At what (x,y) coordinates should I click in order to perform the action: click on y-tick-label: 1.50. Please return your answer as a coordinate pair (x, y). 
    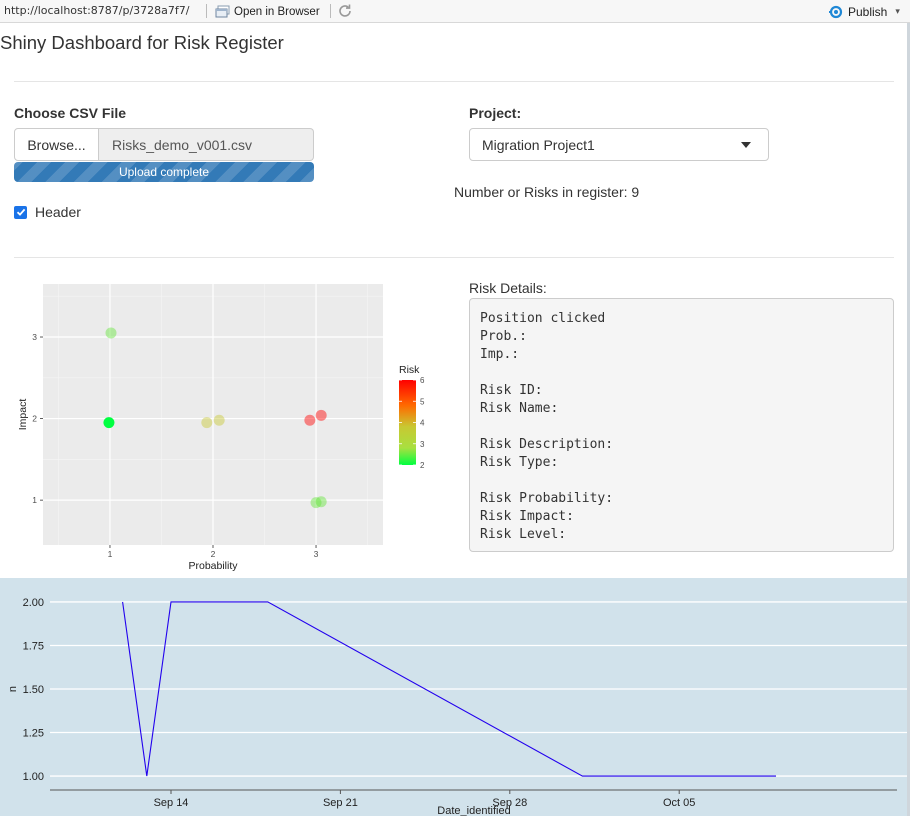
    Looking at the image, I should click on (33, 690).